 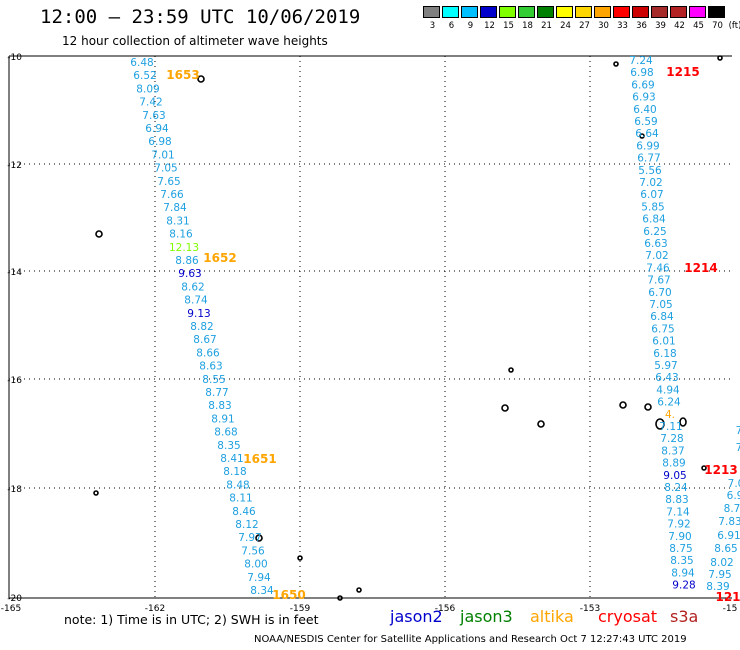 I want to click on wave-height-label: 8.91, so click(x=222, y=419).